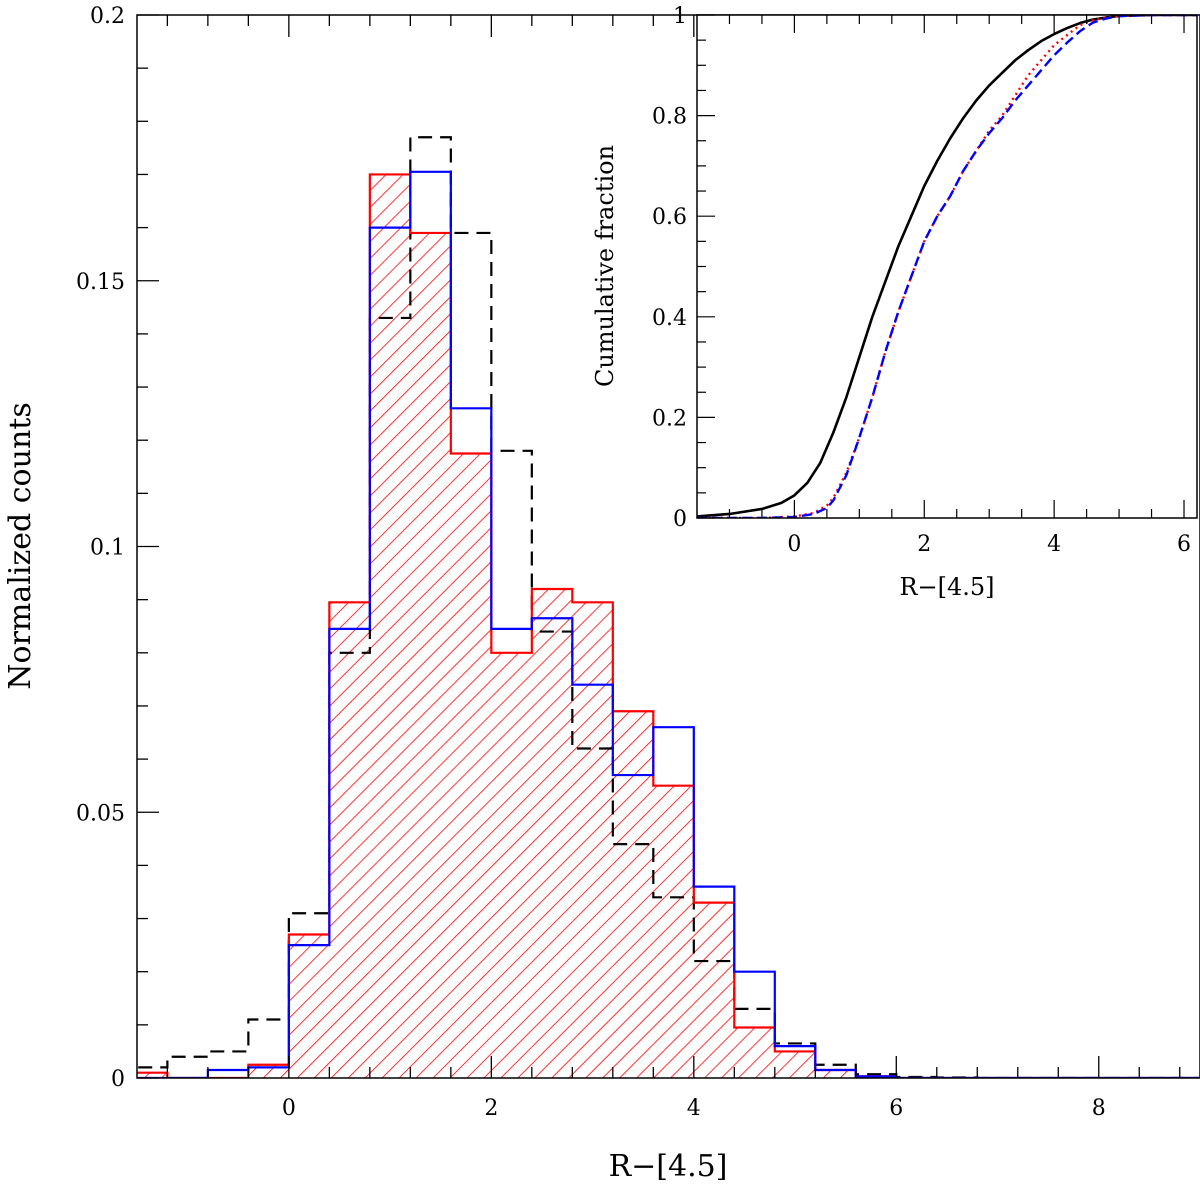  Describe the element at coordinates (924, 544) in the screenshot. I see `inset-x-tick-label: 2` at that location.